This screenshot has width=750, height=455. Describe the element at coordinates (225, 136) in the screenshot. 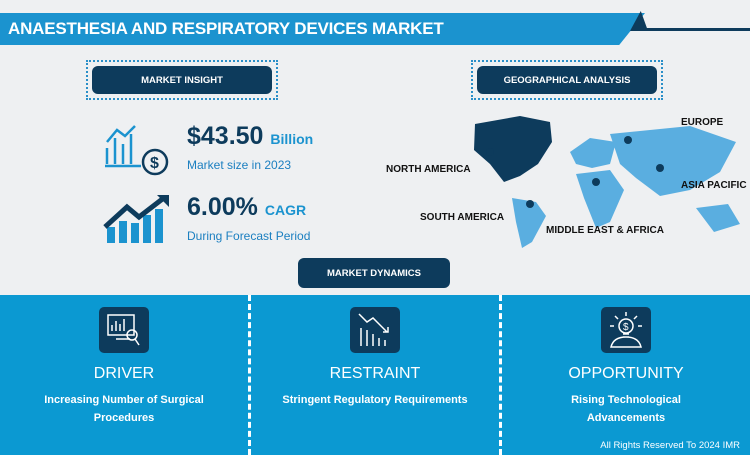

I see `market-size-value: $43.50` at that location.